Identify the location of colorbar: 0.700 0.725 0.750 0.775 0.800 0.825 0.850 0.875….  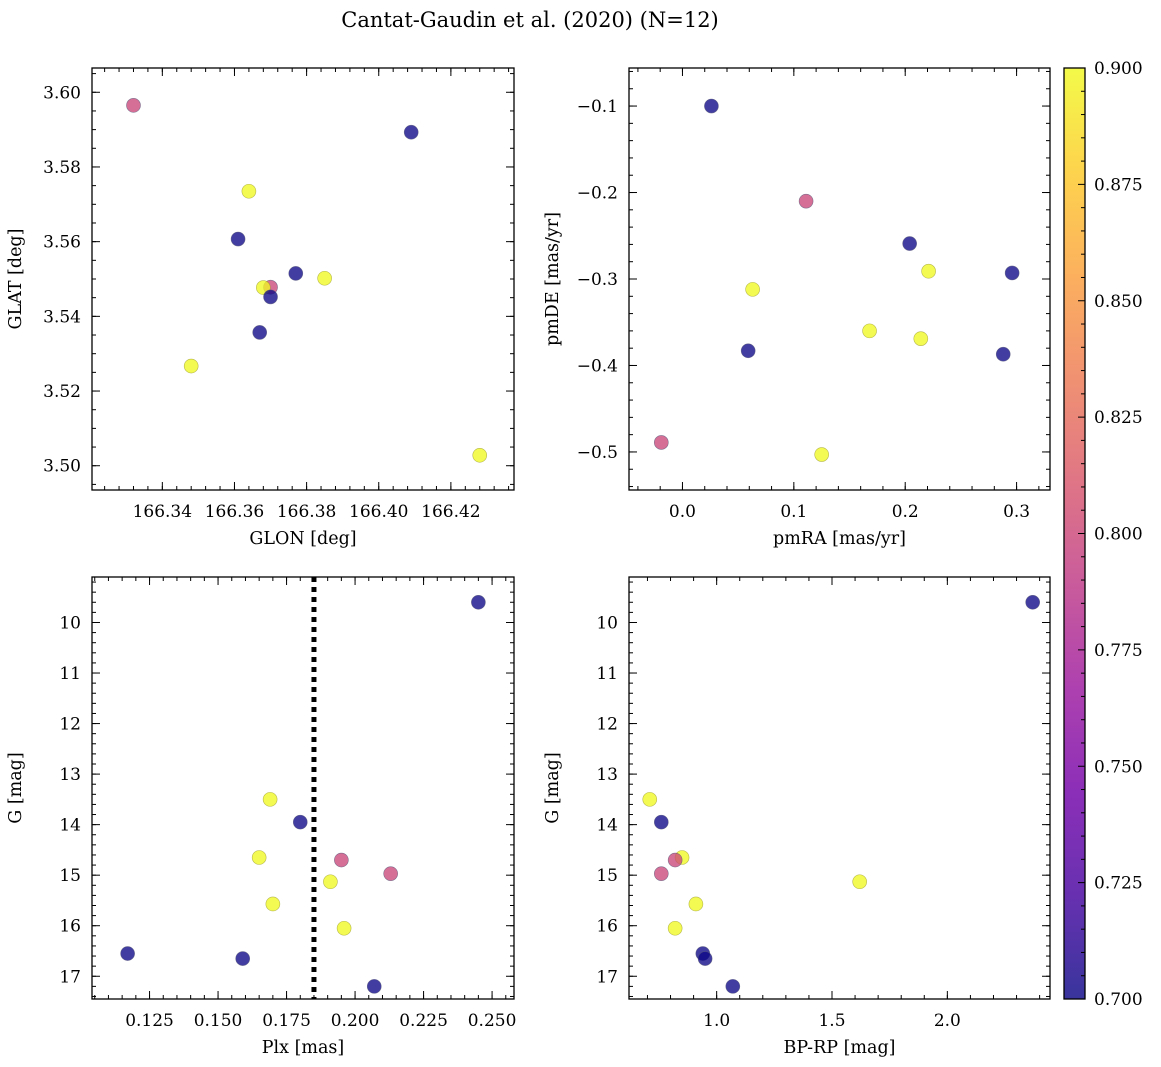
(1103, 534).